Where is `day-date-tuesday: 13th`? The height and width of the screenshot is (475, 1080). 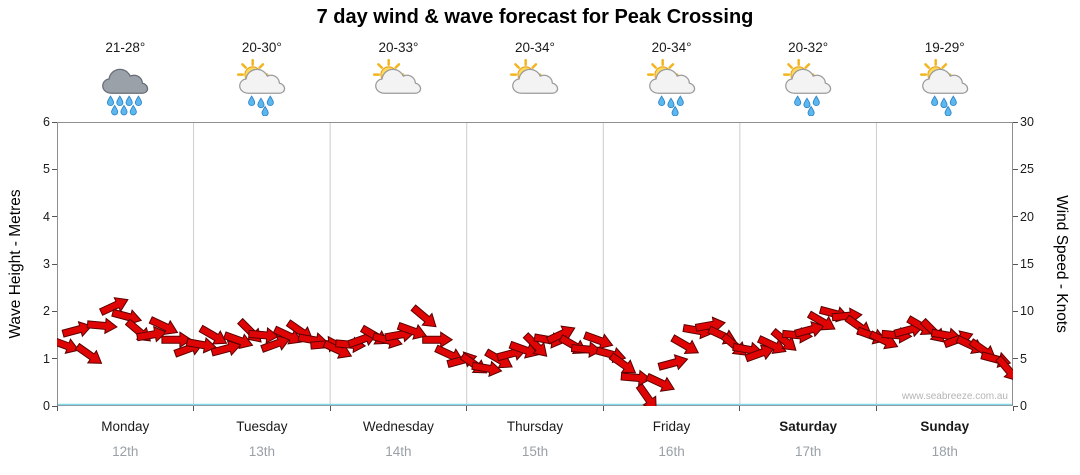
day-date-tuesday: 13th is located at coordinates (261, 451).